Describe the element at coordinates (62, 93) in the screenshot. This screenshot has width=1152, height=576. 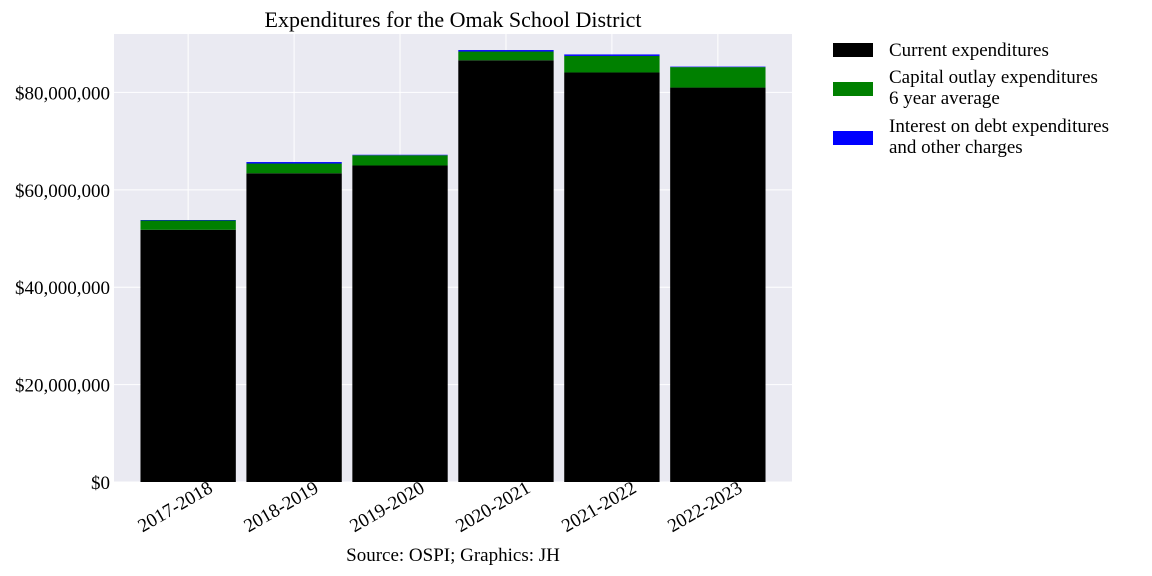
I see `y-tick-label: $80,000,000` at that location.